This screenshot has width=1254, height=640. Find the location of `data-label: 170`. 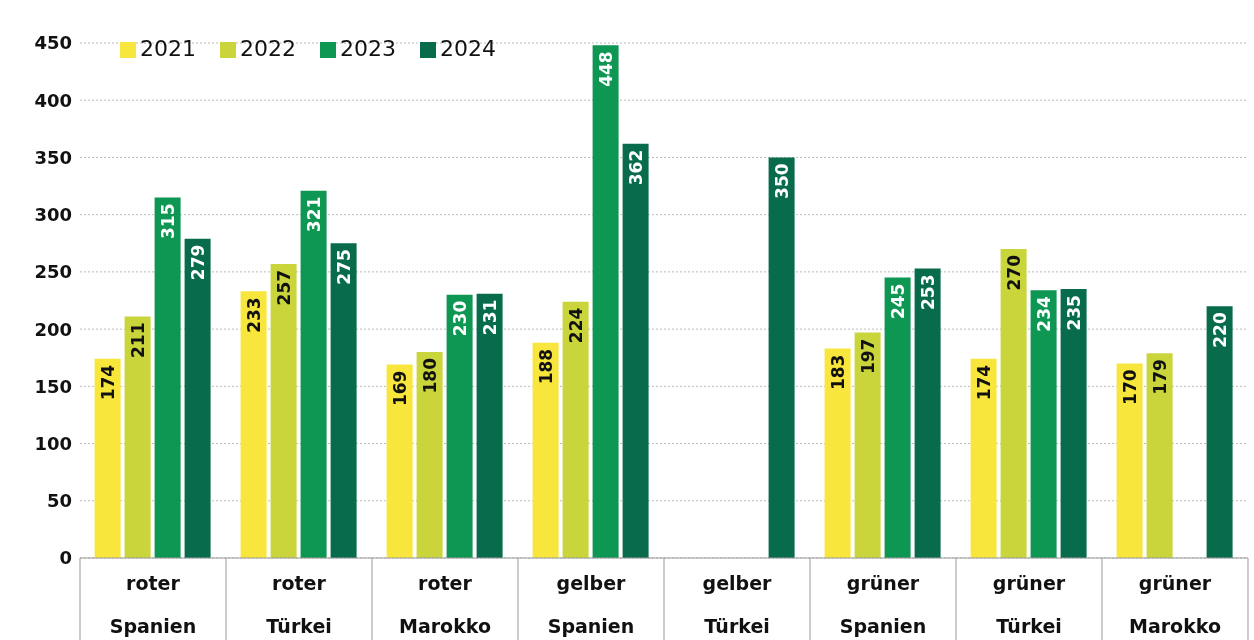

data-label: 170 is located at coordinates (1129, 387).